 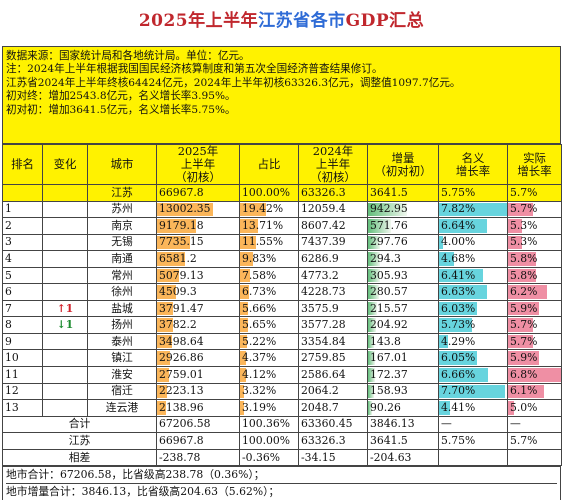 What do you see at coordinates (198, 358) in the screenshot?
I see `gdp2025-cell: 2926.86` at bounding box center [198, 358].